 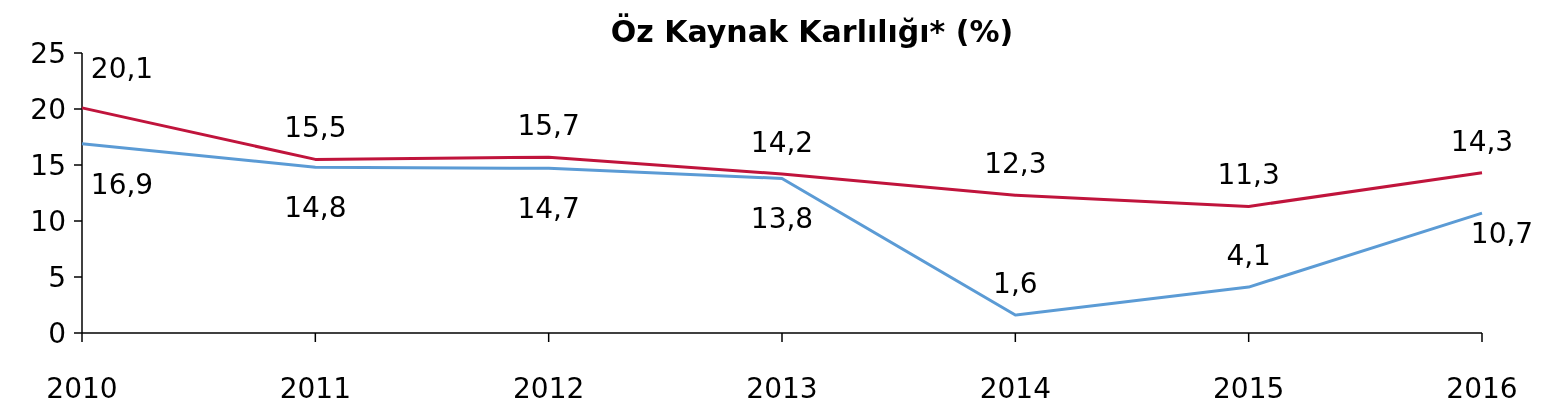 I want to click on data-label: 20,1, so click(x=122, y=68).